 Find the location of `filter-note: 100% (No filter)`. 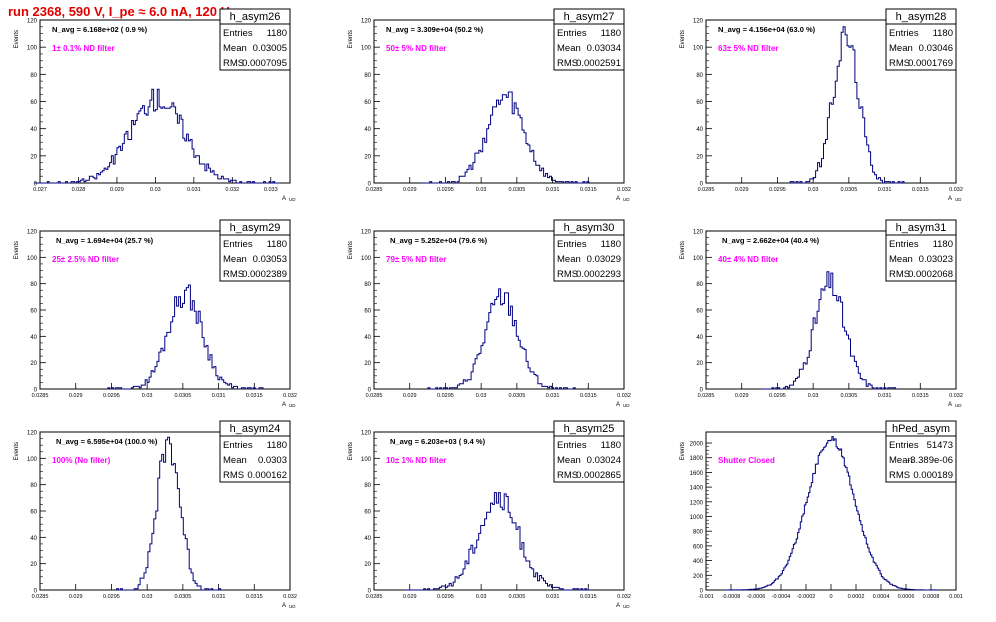

filter-note: 100% (No filter) is located at coordinates (81, 460).